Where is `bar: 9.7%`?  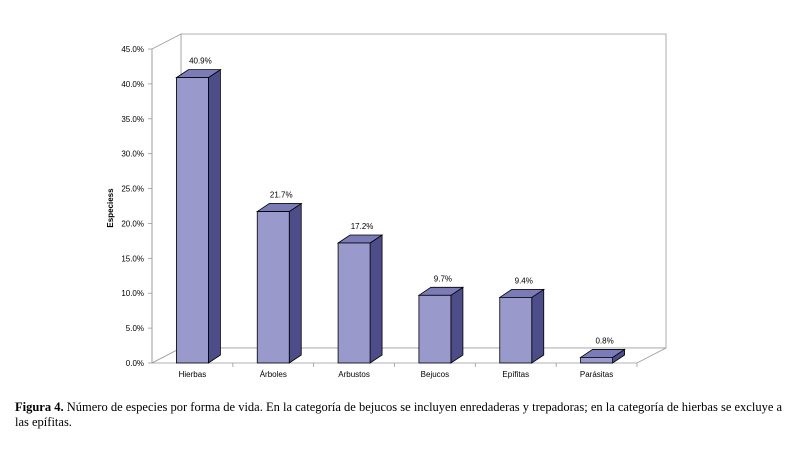 bar: 9.7% is located at coordinates (441, 319).